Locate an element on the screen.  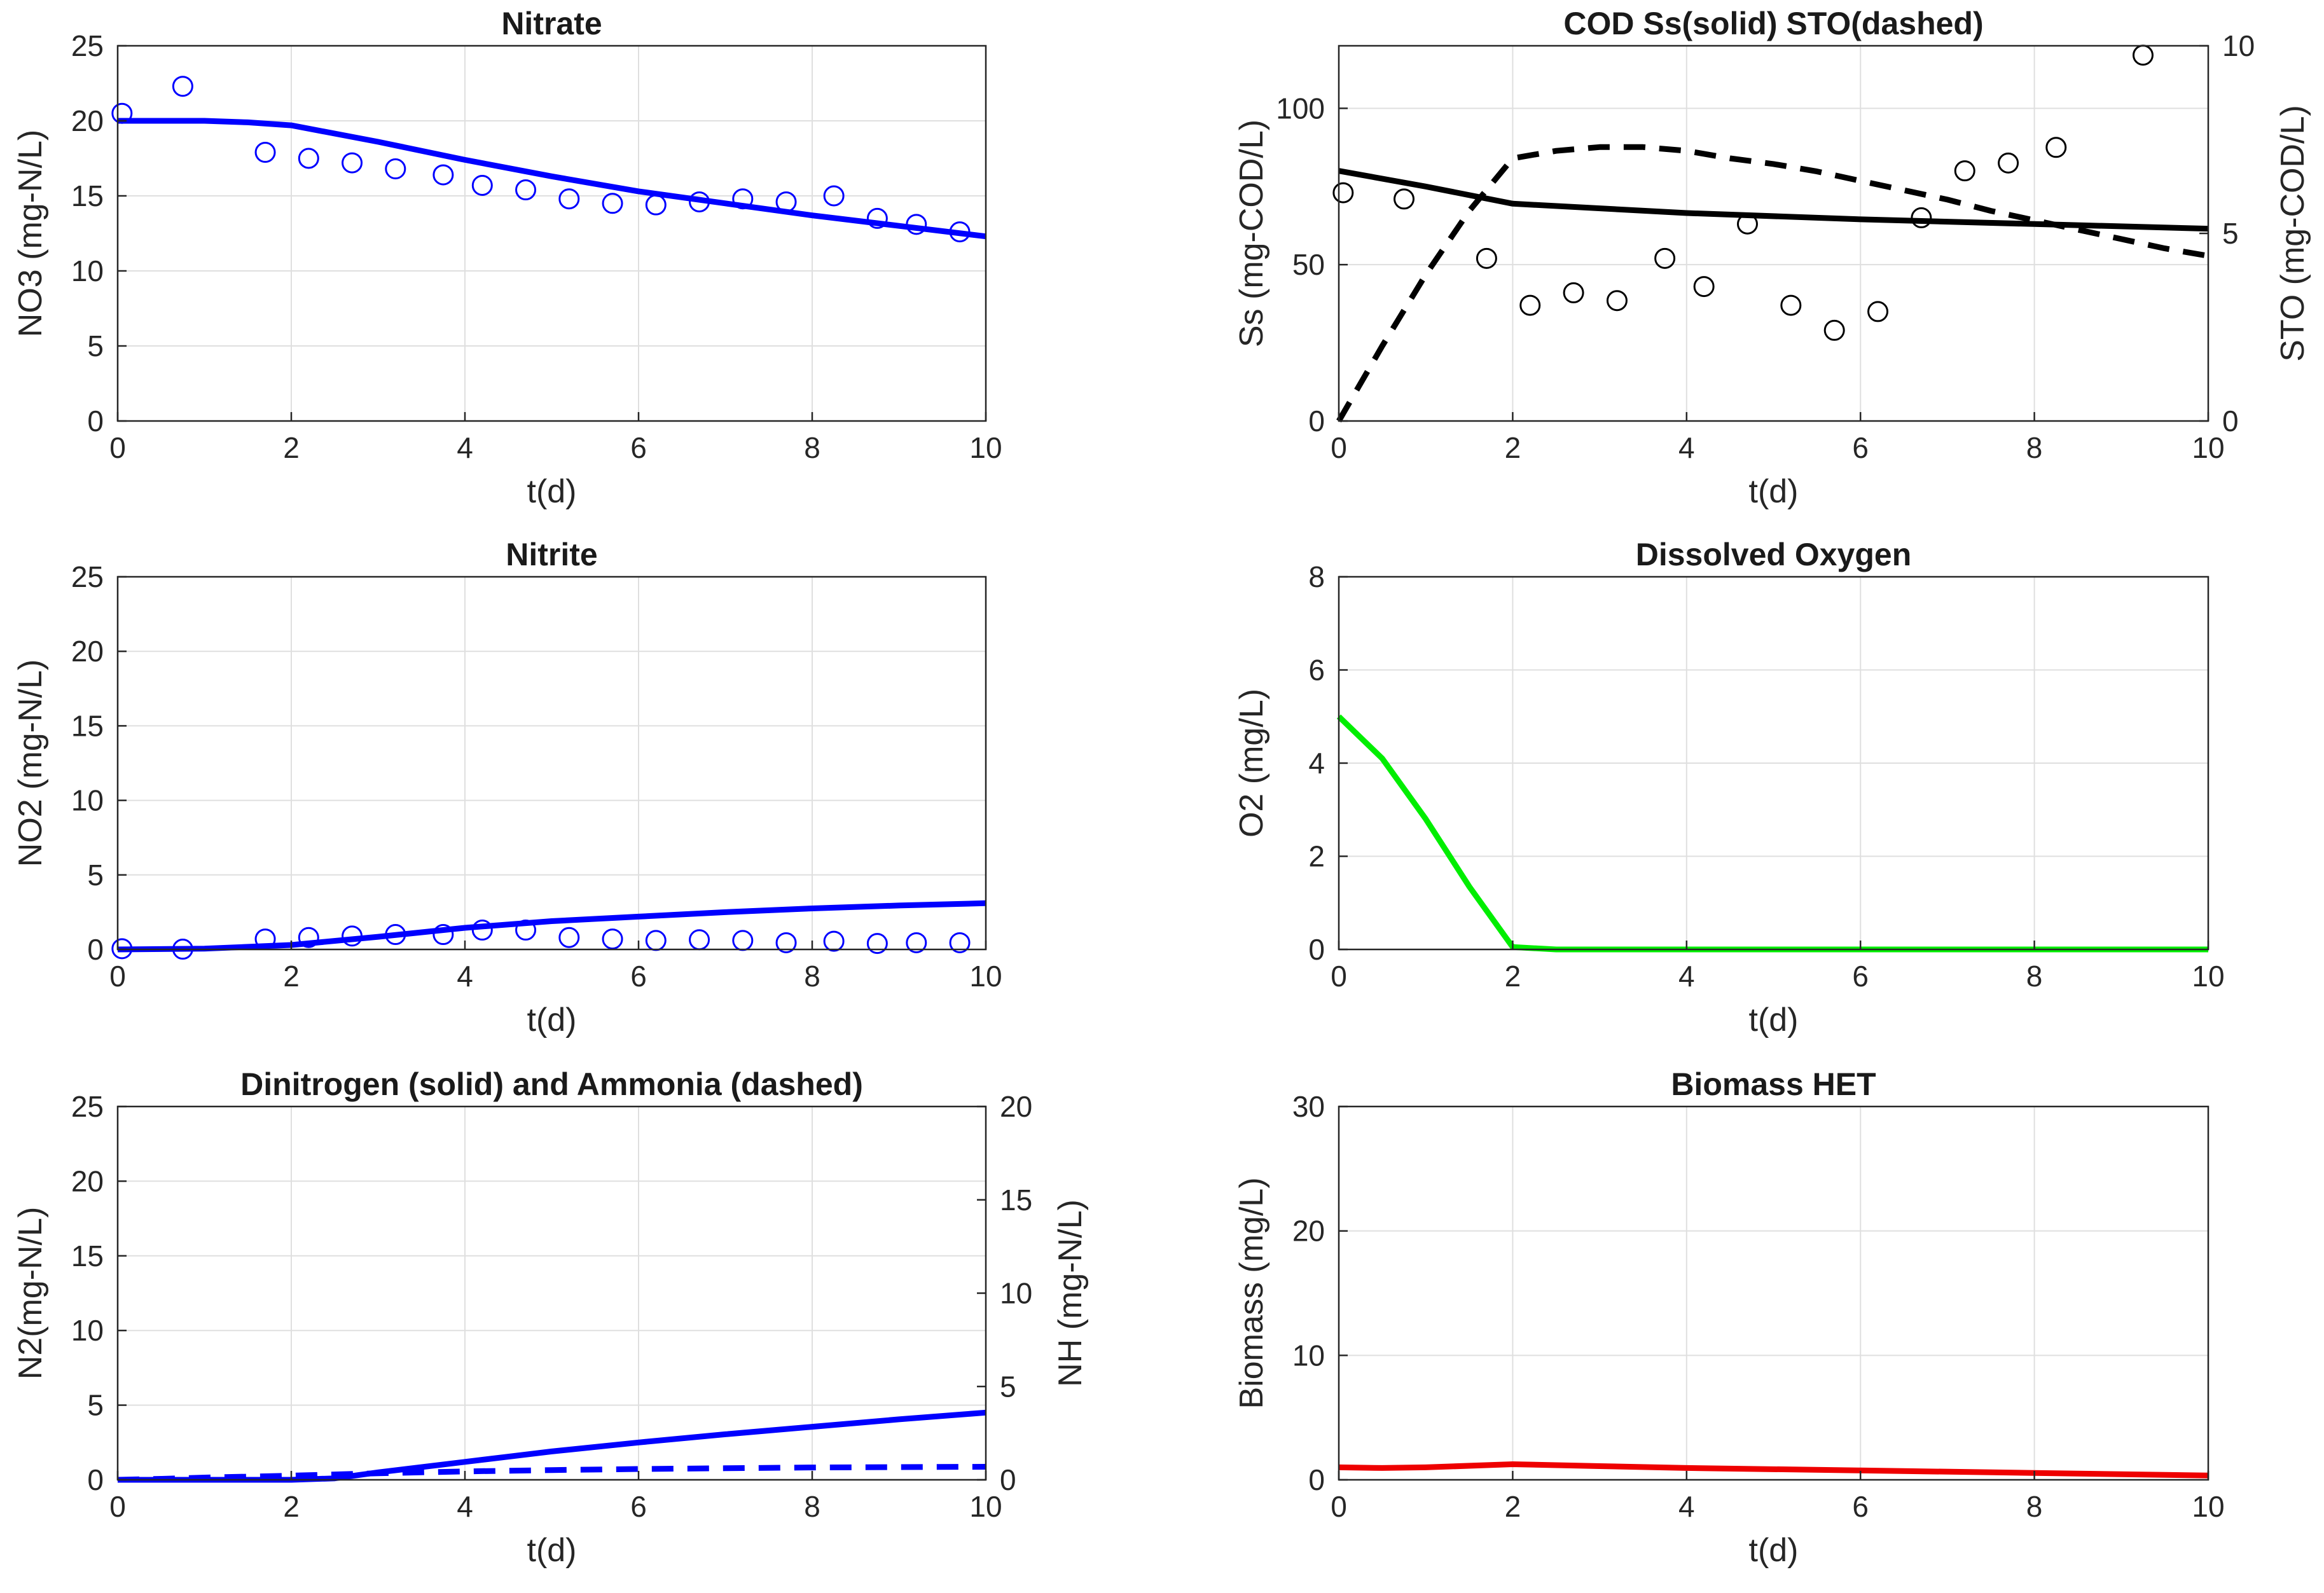
dinitrogen-y-right-tick-label: 0 is located at coordinates (1008, 1480).